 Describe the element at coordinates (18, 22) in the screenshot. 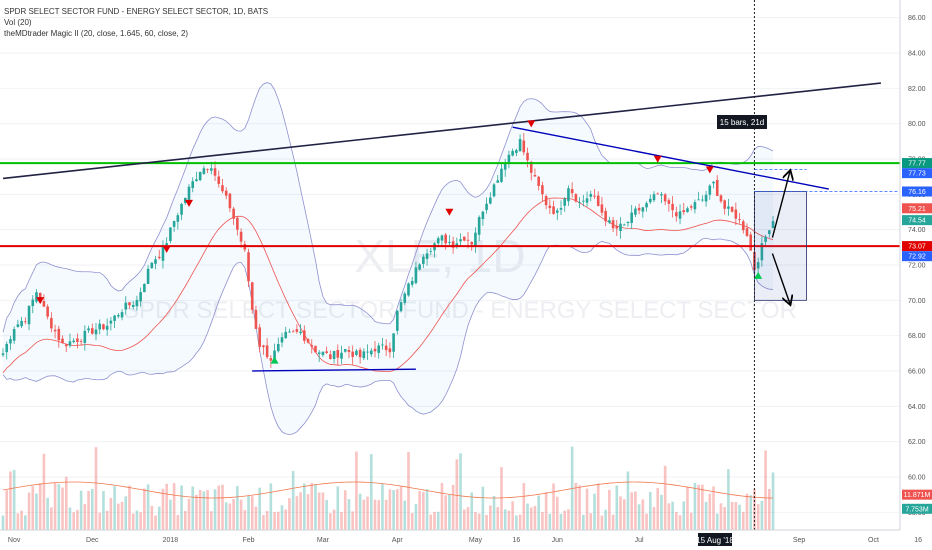

I see `legend-volume: Vol (20)` at that location.